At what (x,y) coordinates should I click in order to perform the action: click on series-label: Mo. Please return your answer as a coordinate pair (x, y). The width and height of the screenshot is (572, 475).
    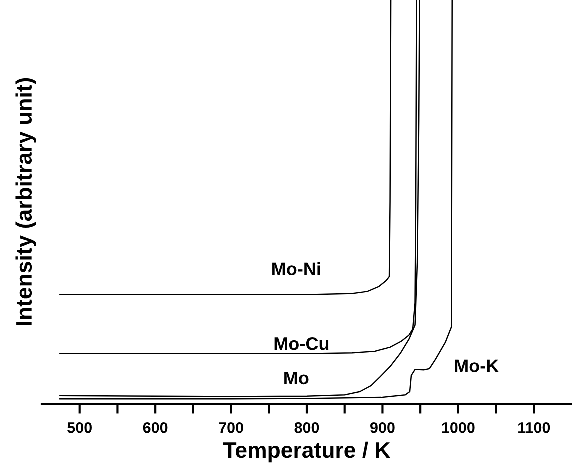
    Looking at the image, I should click on (296, 378).